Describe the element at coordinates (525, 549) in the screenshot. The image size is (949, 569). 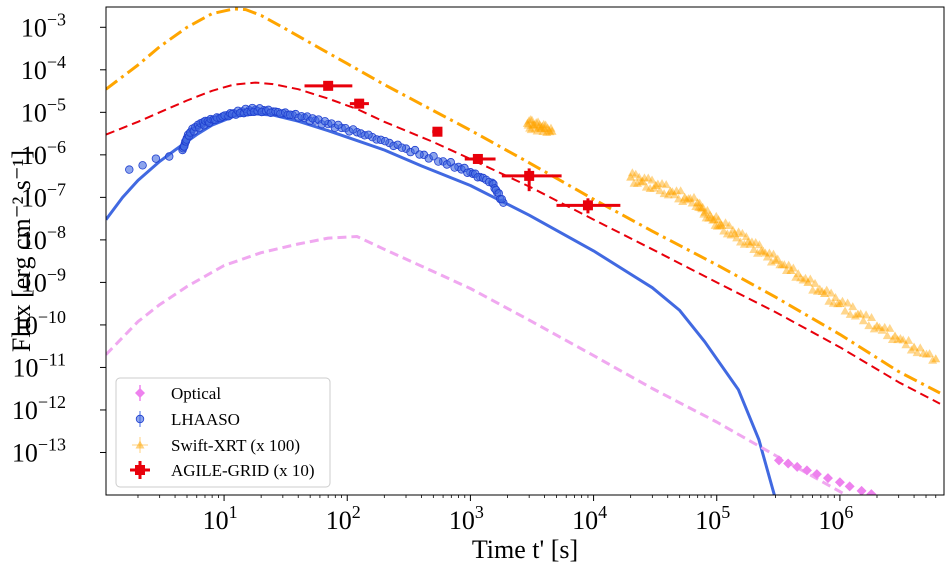
I see `x-axis-label: Time t' [s]` at that location.